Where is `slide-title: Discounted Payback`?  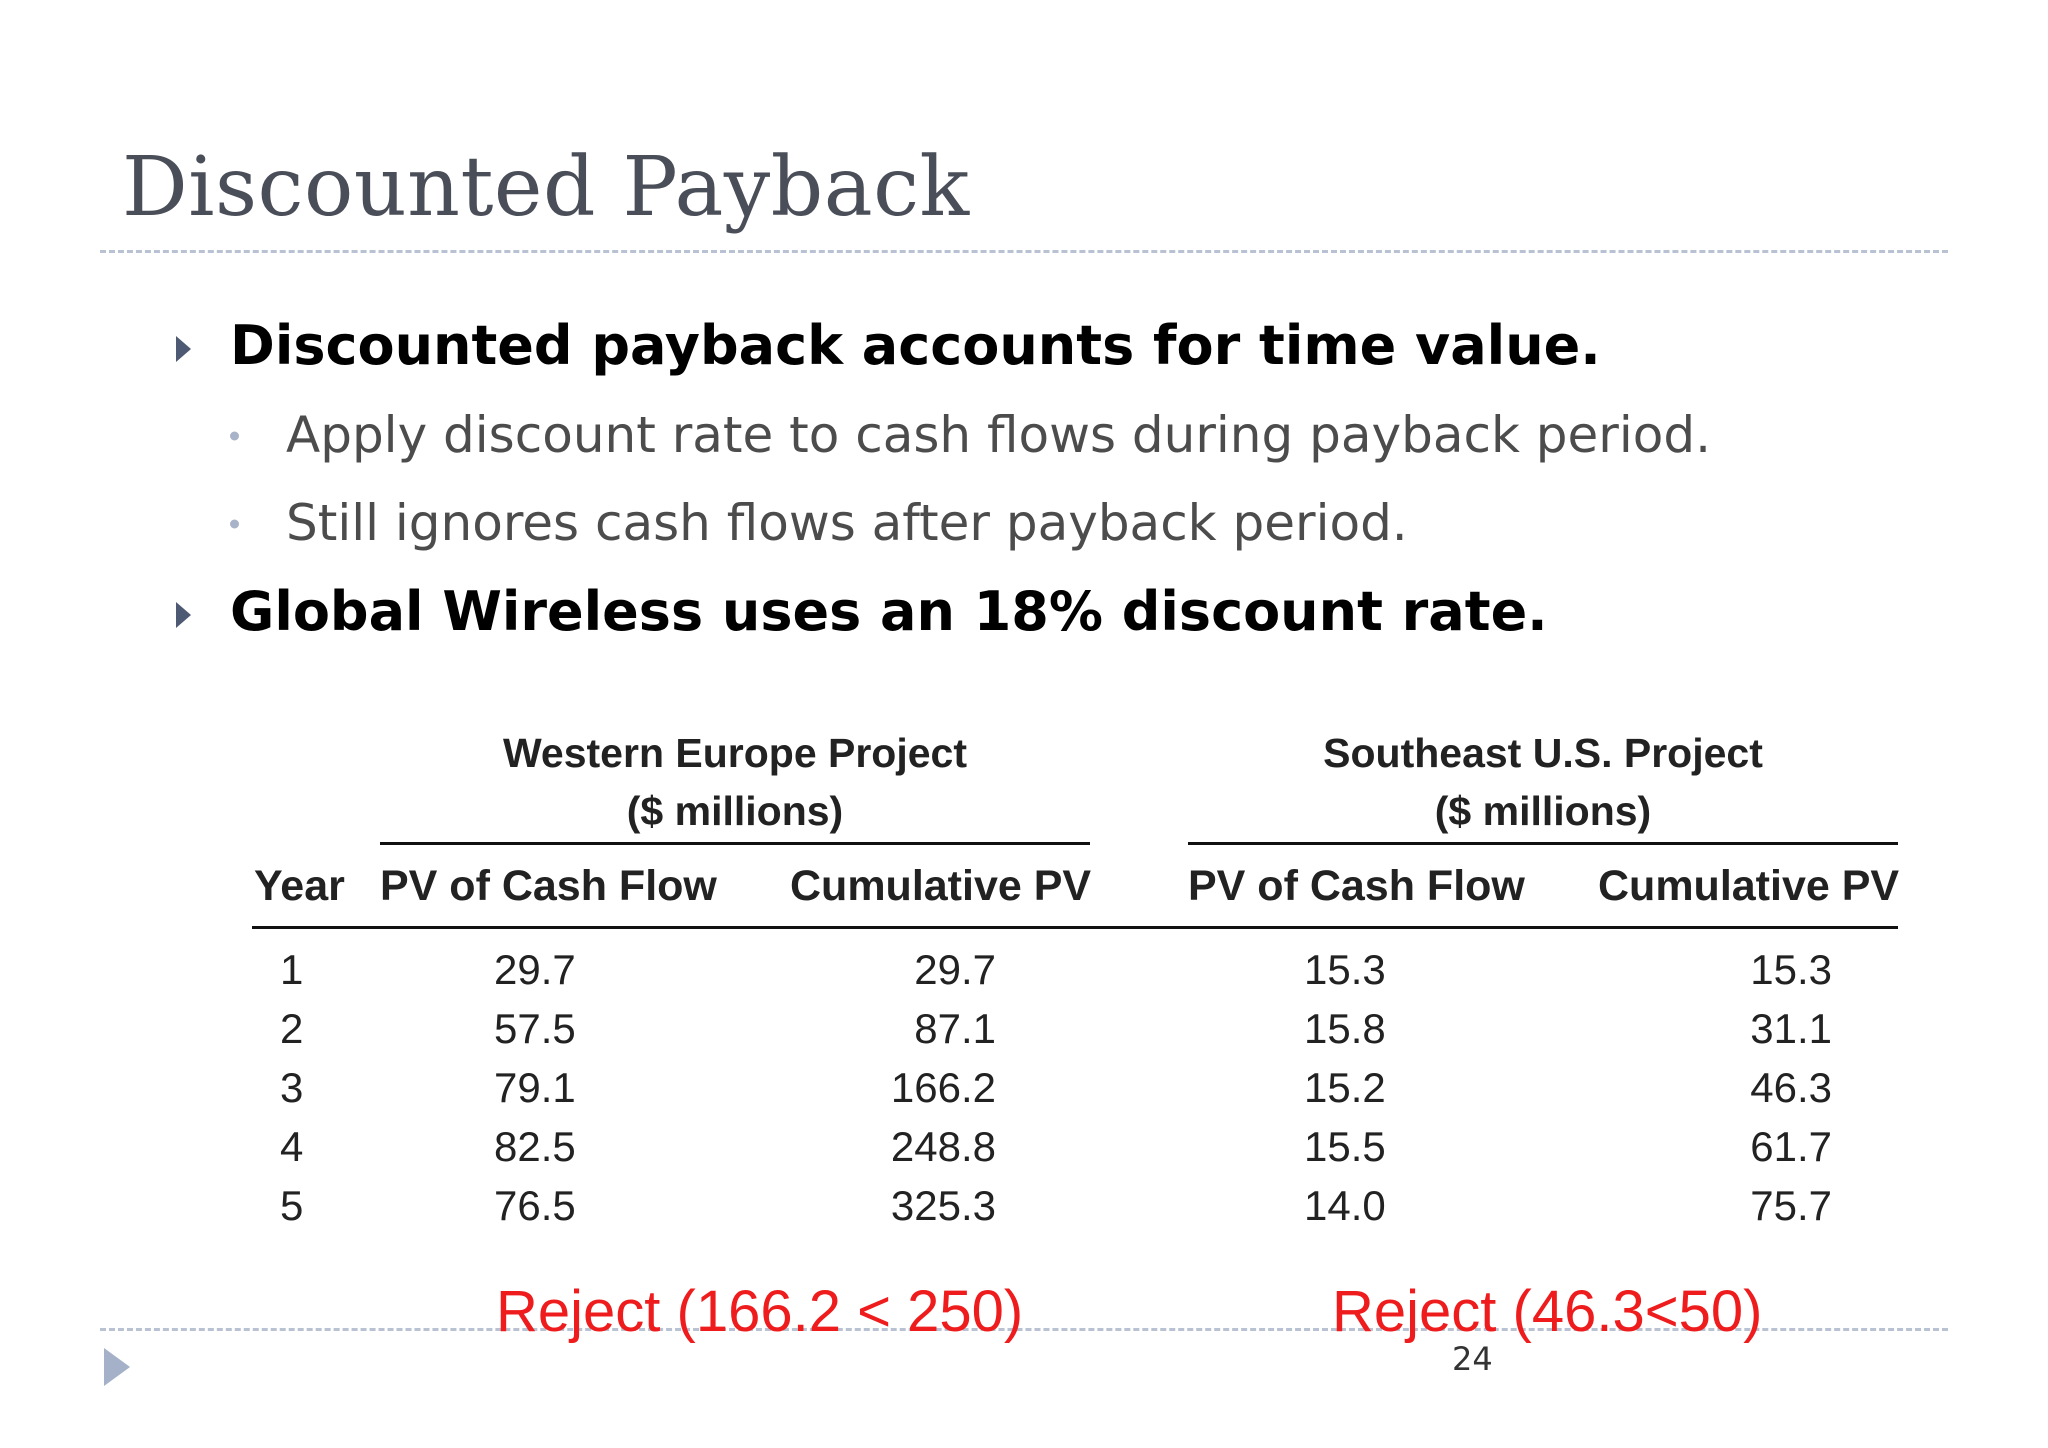
slide-title: Discounted Payback is located at coordinates (546, 187).